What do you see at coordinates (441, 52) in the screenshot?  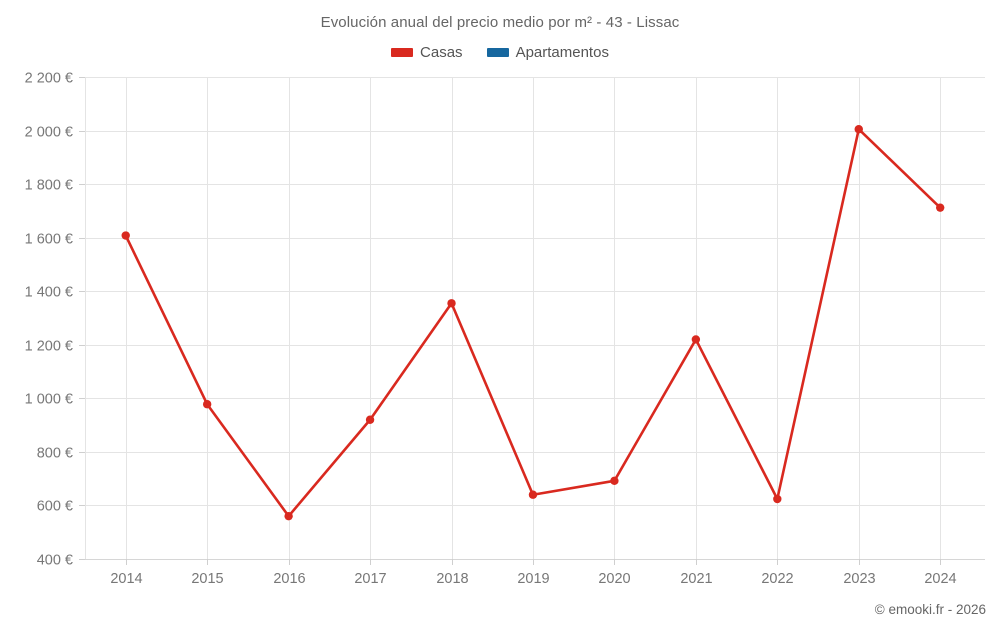 I see `legend-label-casas: Casas` at bounding box center [441, 52].